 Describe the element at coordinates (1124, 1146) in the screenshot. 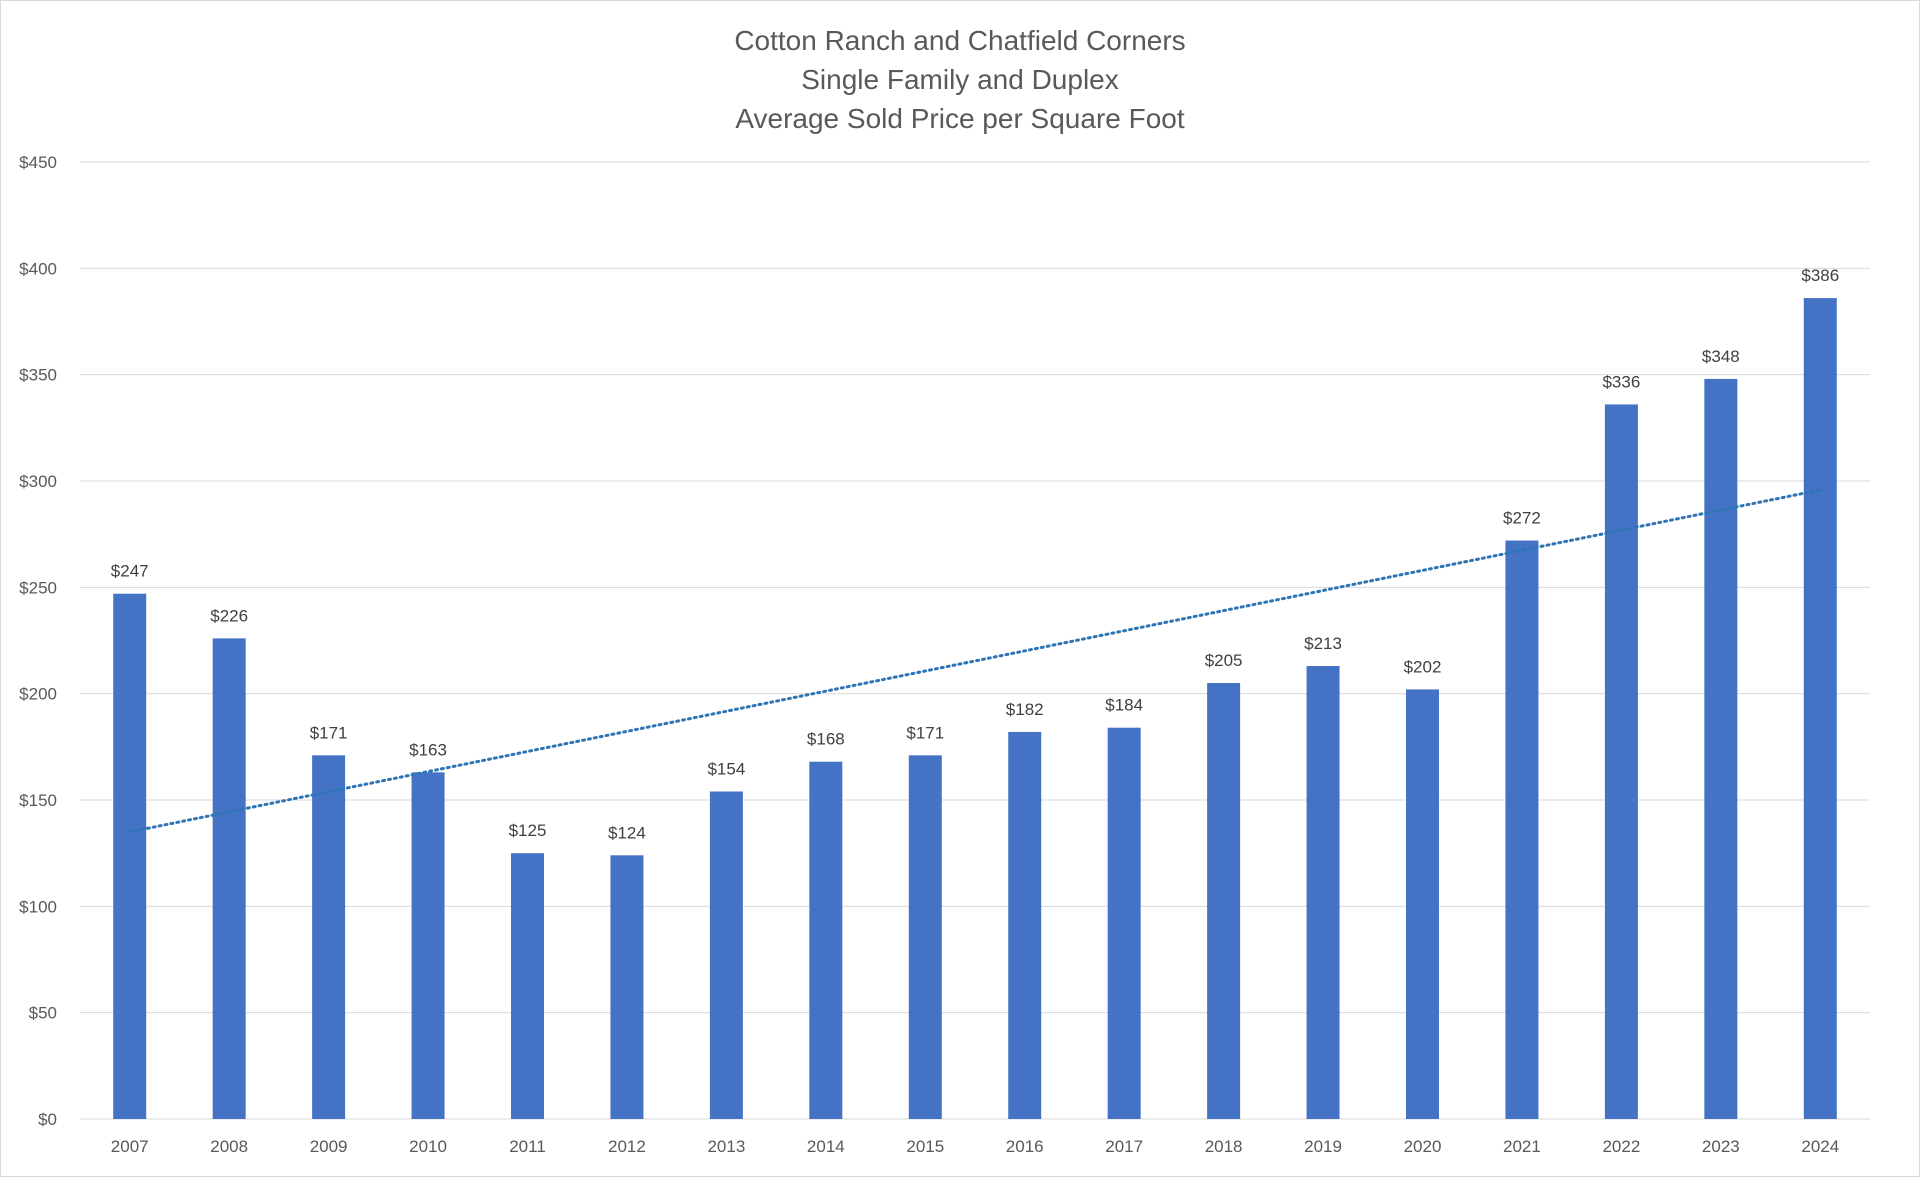

I see `x-tick-label: 2017` at that location.